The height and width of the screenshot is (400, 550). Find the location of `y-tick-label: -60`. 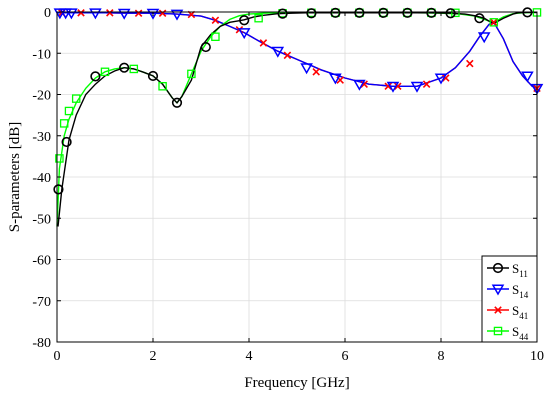

y-tick-label: -60 is located at coordinates (41, 261).